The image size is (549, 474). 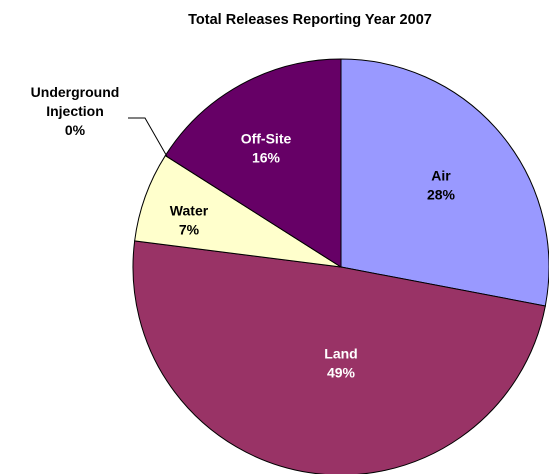 I want to click on slice-label-air: Air 28%, so click(x=441, y=185).